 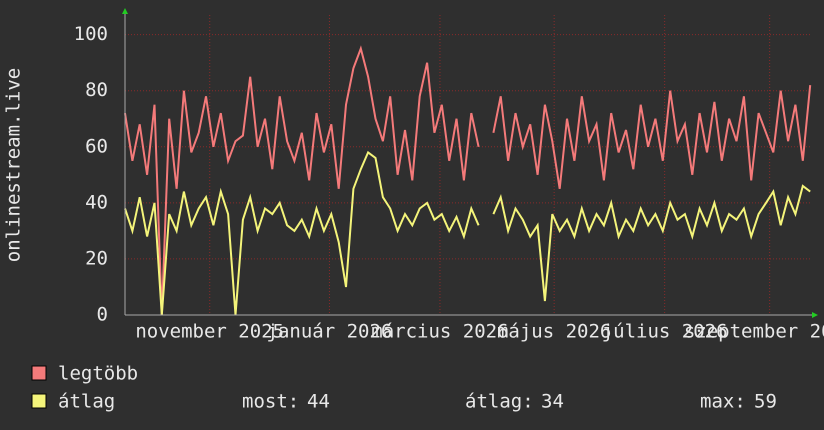 What do you see at coordinates (91, 34) in the screenshot?
I see `y-tick-label: 100` at bounding box center [91, 34].